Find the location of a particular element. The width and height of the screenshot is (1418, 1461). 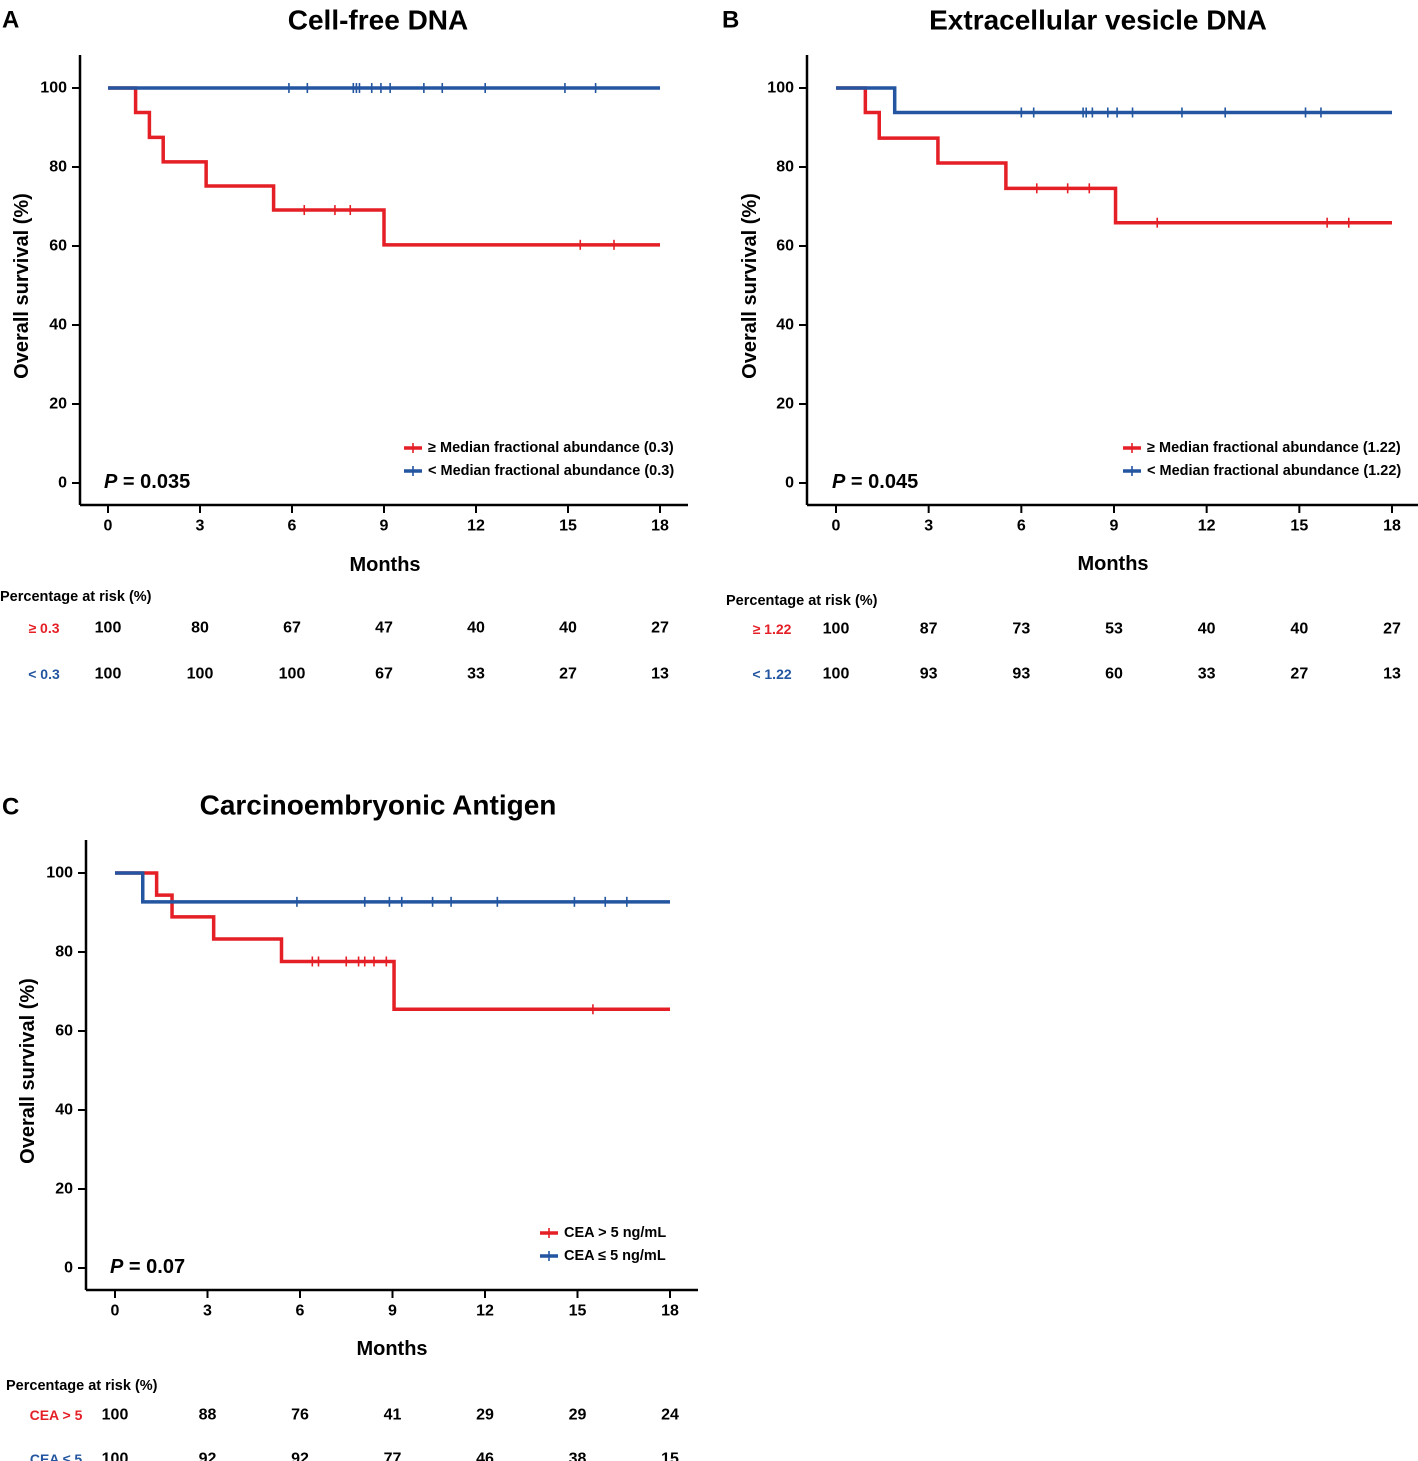

p-value: P = 0.035 is located at coordinates (147, 482).